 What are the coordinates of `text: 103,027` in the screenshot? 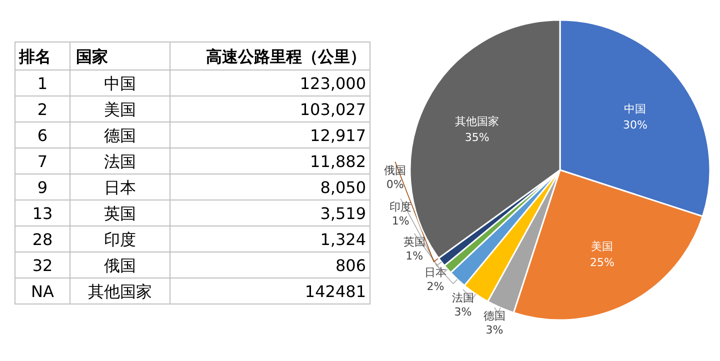 It's located at (333, 109).